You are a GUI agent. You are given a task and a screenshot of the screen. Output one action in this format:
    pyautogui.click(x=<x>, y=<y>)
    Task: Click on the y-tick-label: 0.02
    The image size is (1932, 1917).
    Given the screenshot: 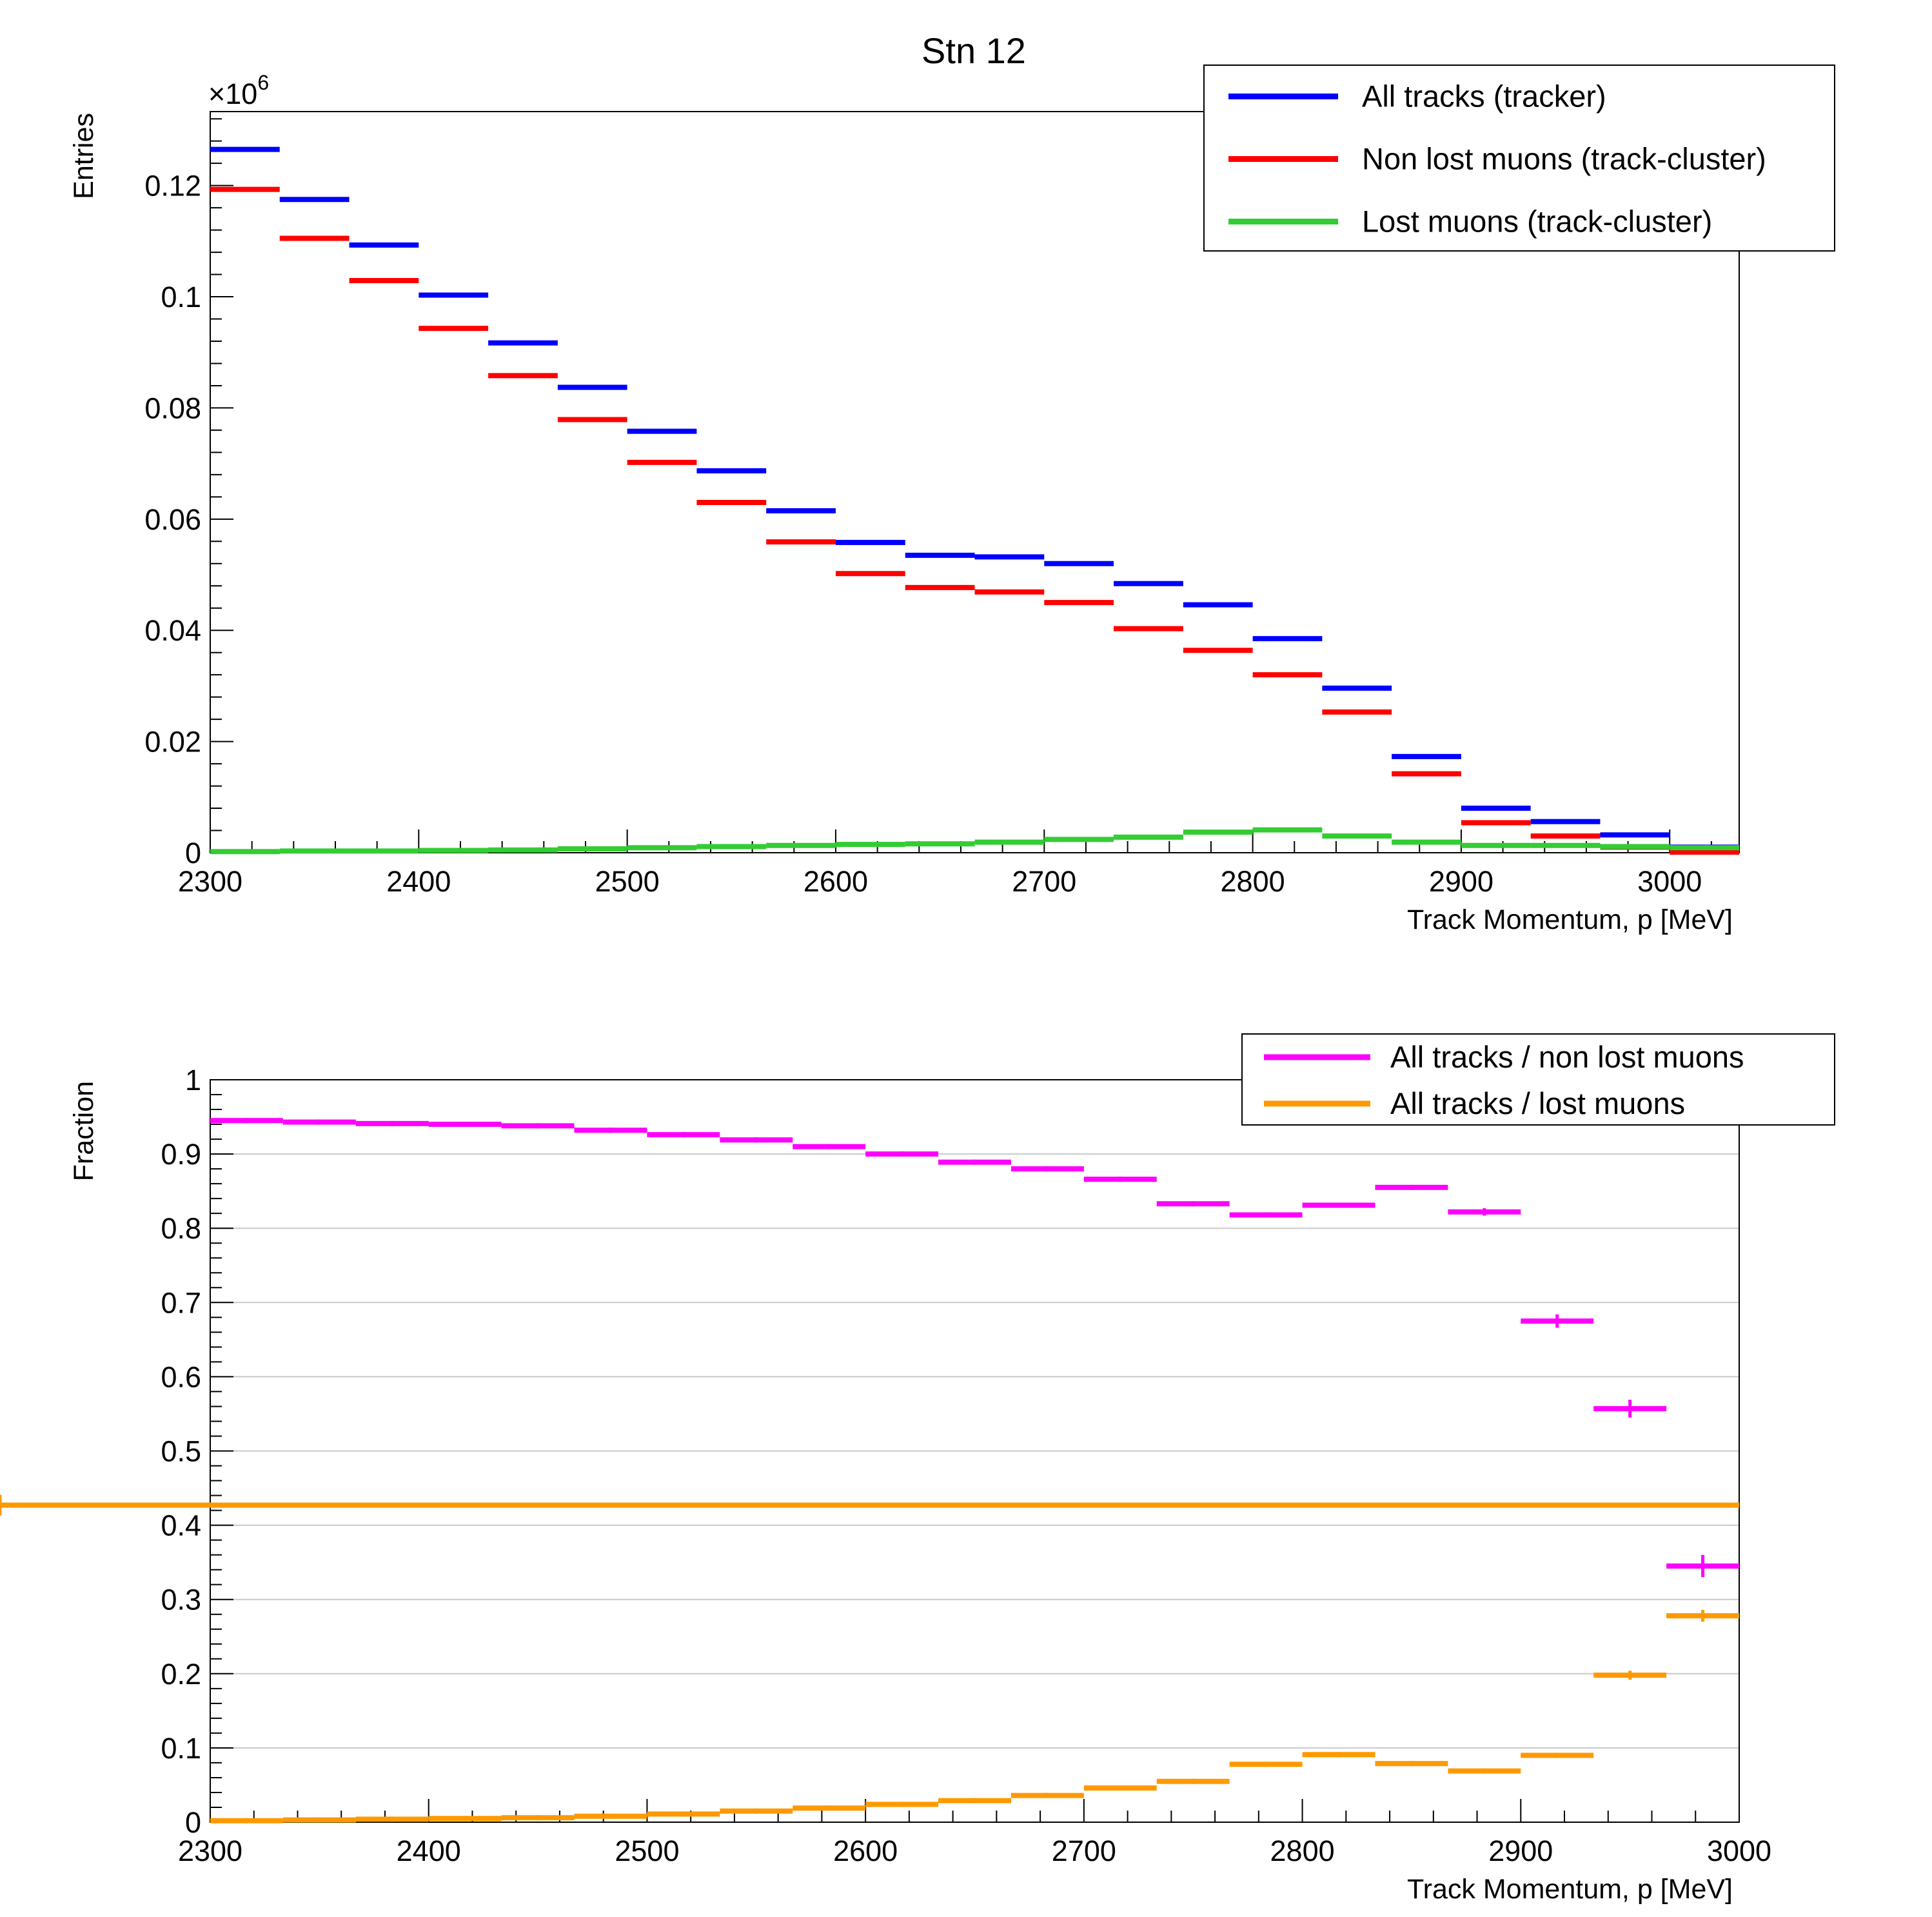 What is the action you would take?
    pyautogui.click(x=172, y=742)
    